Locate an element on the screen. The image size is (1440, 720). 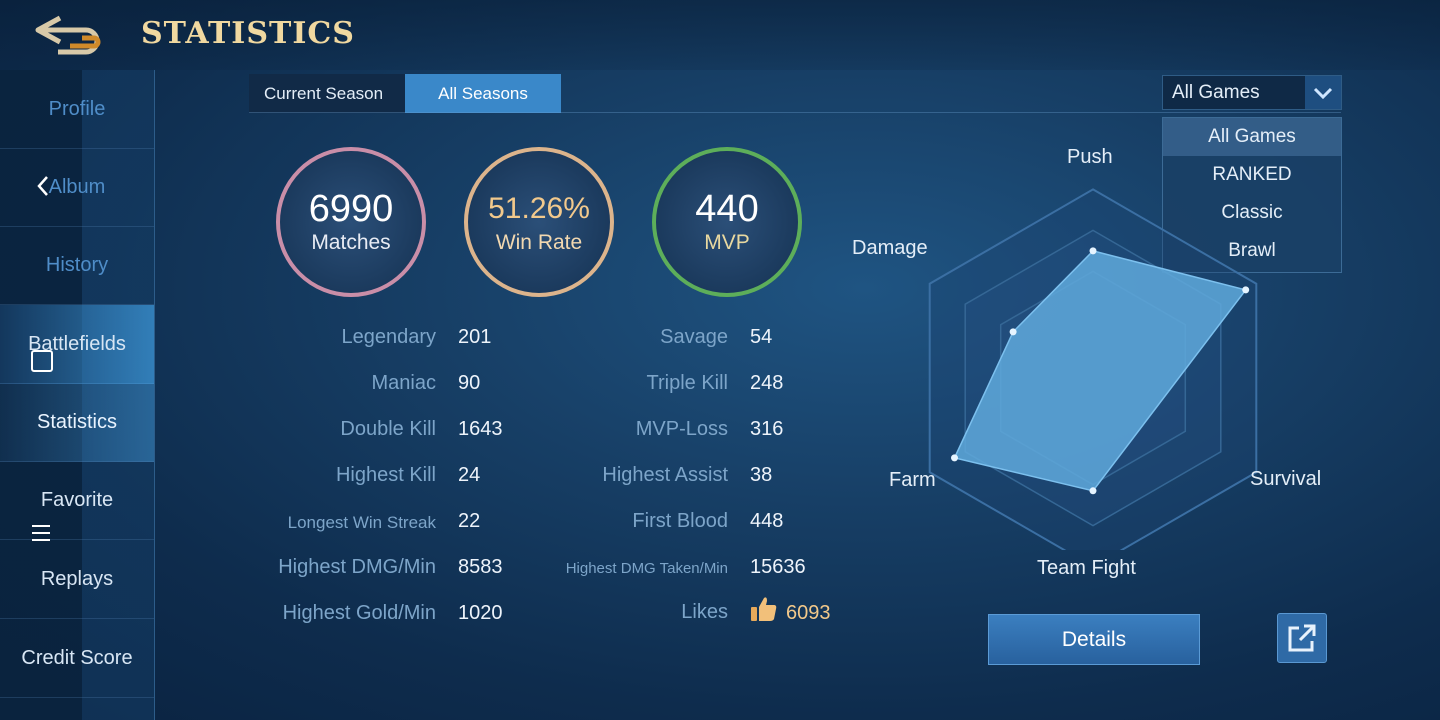
sidebar-item-credit-score: Credit Score is located at coordinates (77, 658).